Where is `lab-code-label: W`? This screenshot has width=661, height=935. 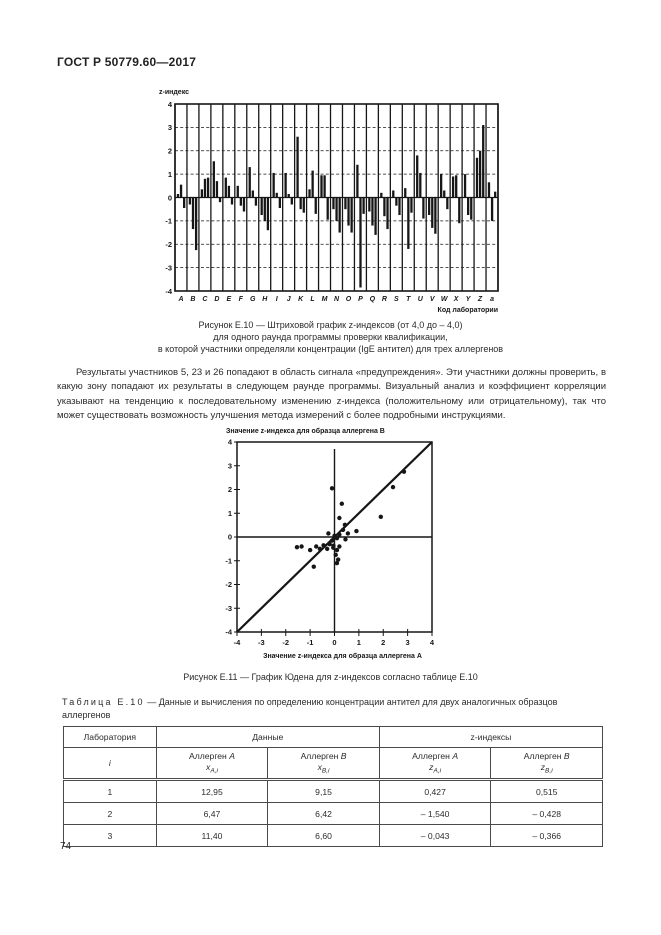
lab-code-label: W is located at coordinates (445, 299).